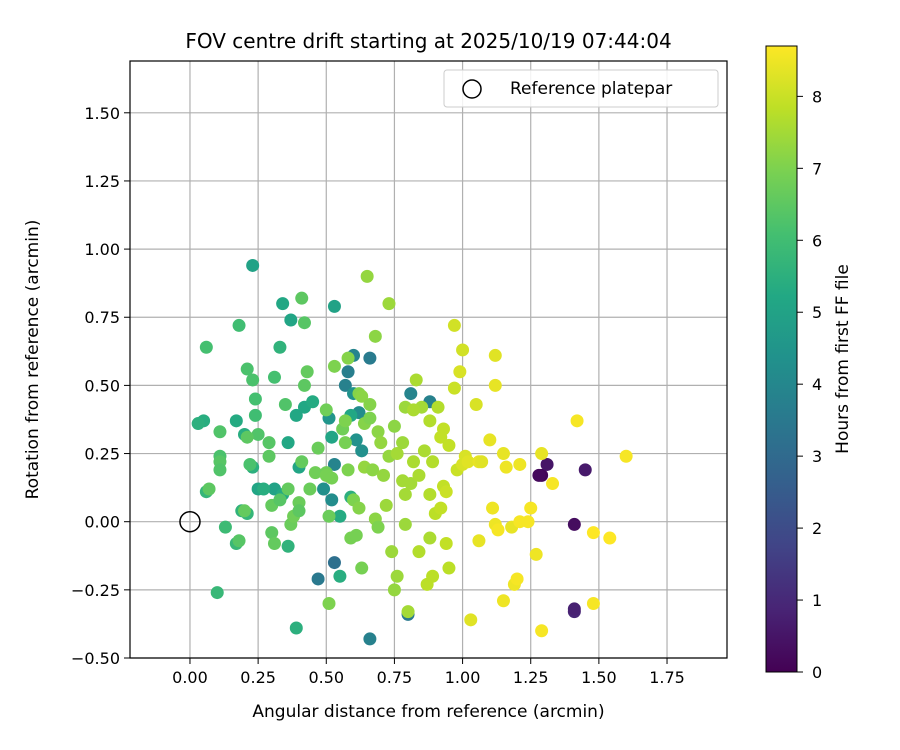 The image size is (900, 750). What do you see at coordinates (781, 359) in the screenshot?
I see `colorbar-gradient` at bounding box center [781, 359].